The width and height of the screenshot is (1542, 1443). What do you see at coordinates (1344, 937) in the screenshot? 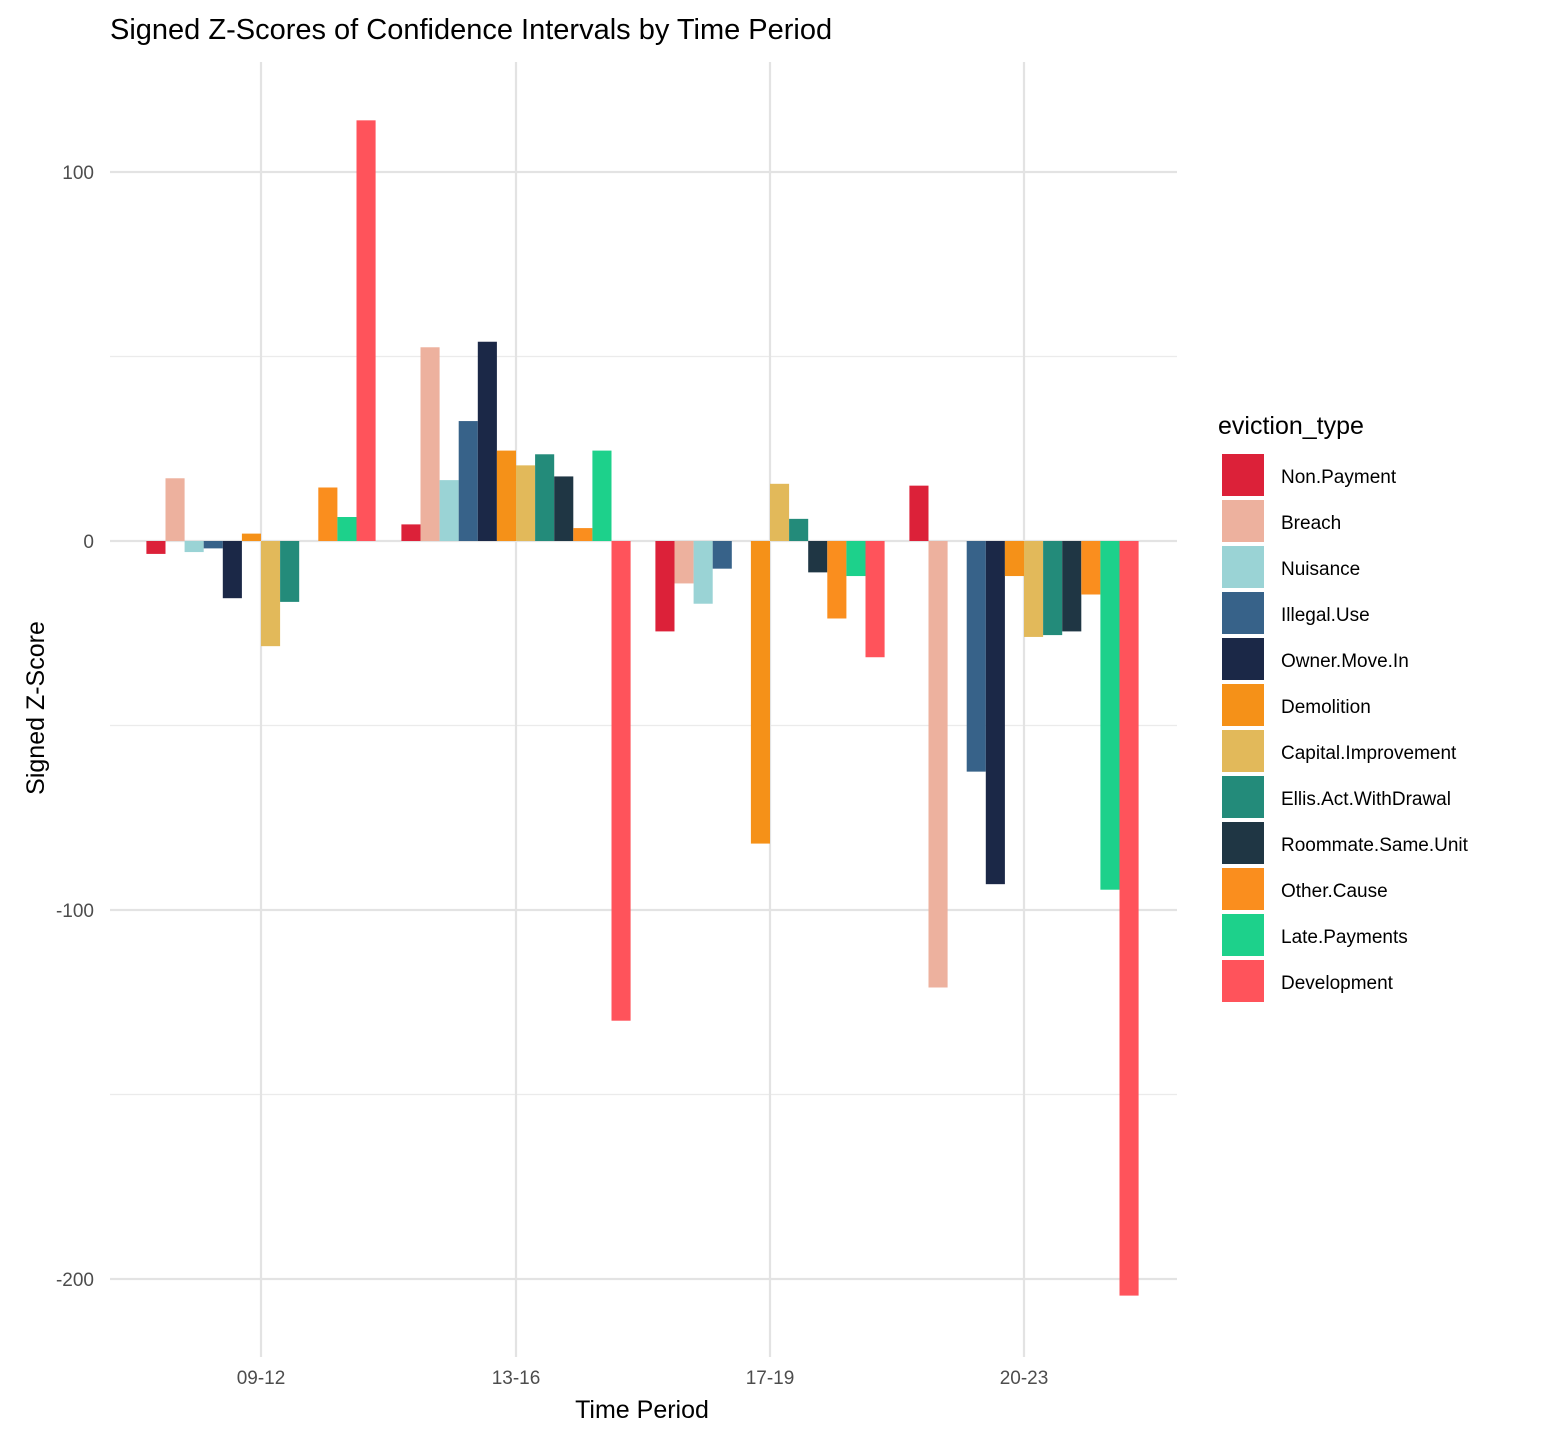
I see `legend-label: Late.Payments` at bounding box center [1344, 937].